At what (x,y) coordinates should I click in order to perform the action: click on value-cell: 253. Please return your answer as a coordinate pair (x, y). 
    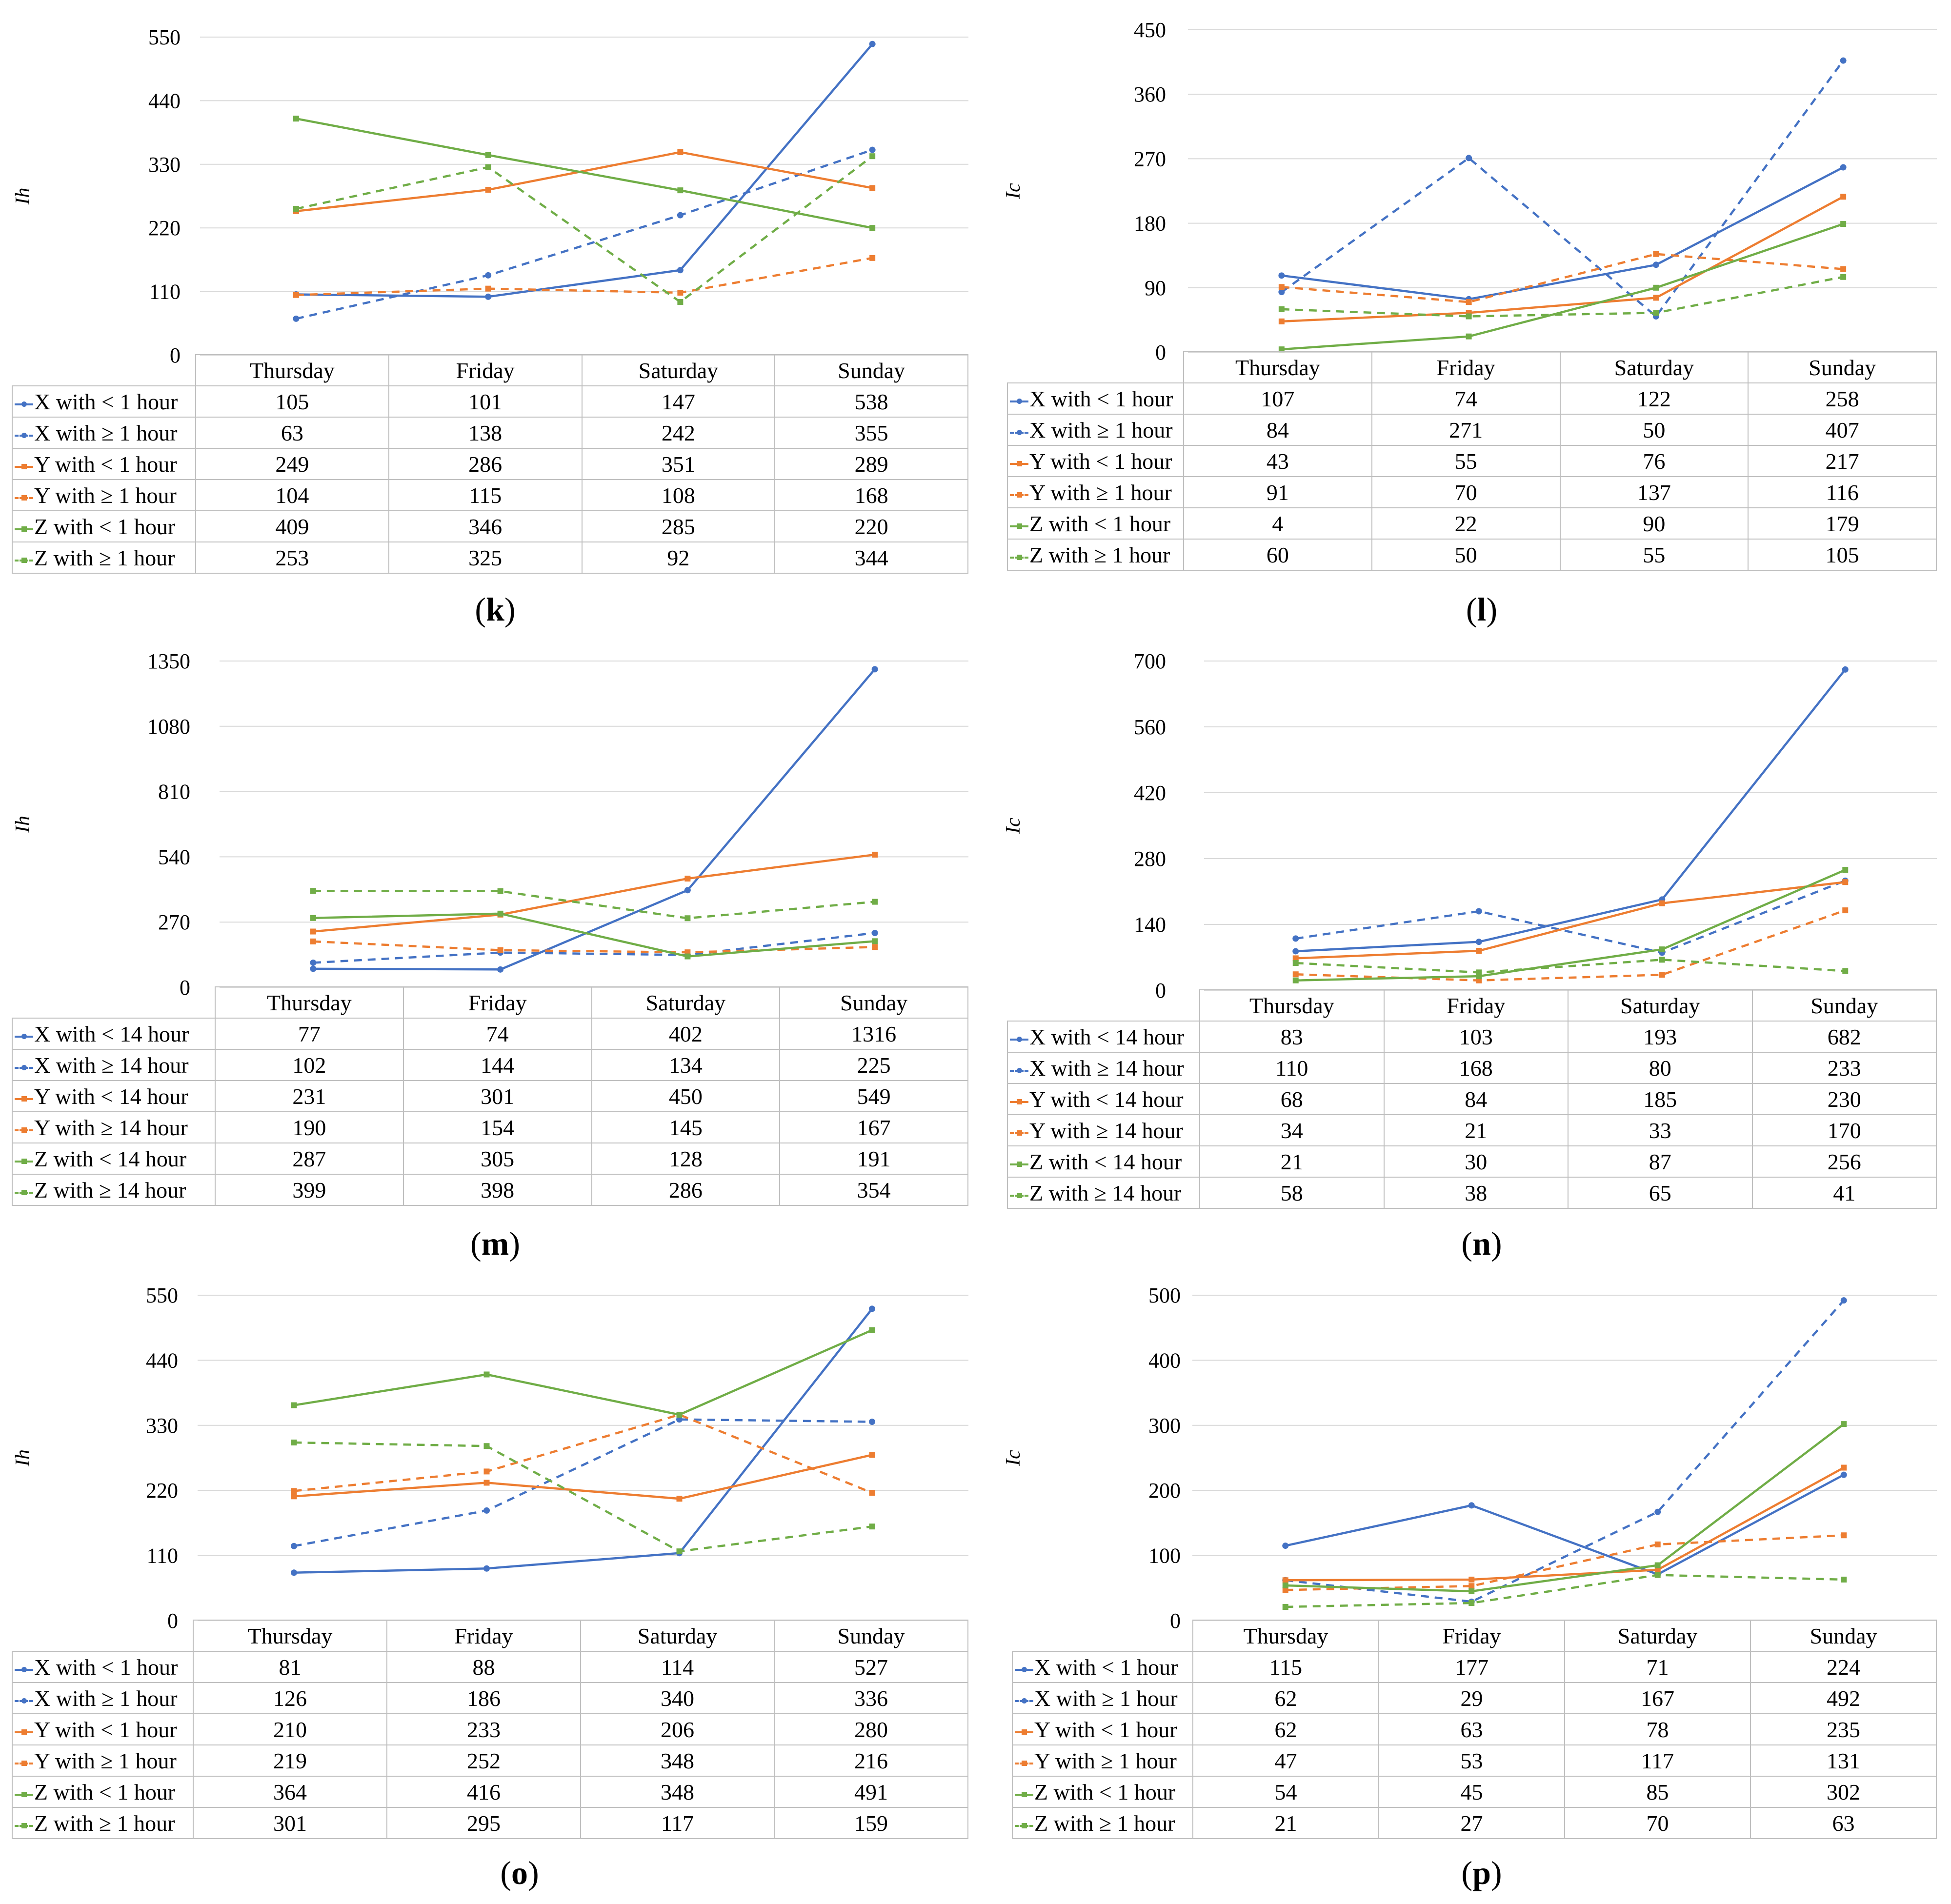
    Looking at the image, I should click on (292, 558).